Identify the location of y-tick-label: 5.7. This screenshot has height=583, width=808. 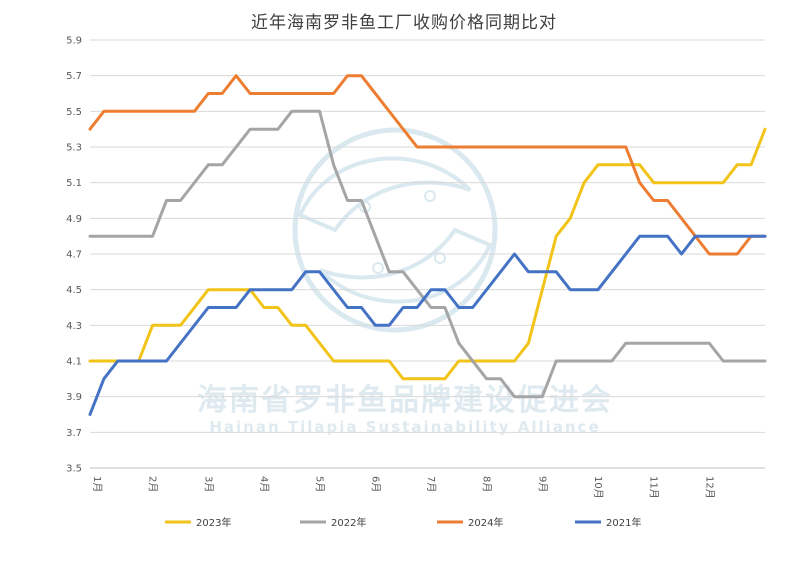
(74, 76).